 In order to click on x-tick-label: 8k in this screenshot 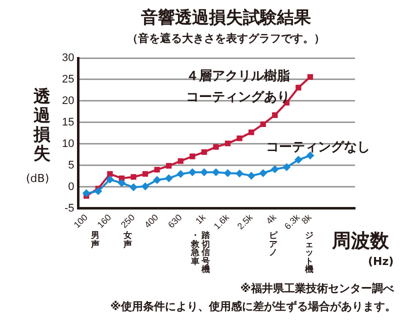, I will do `click(307, 219)`.